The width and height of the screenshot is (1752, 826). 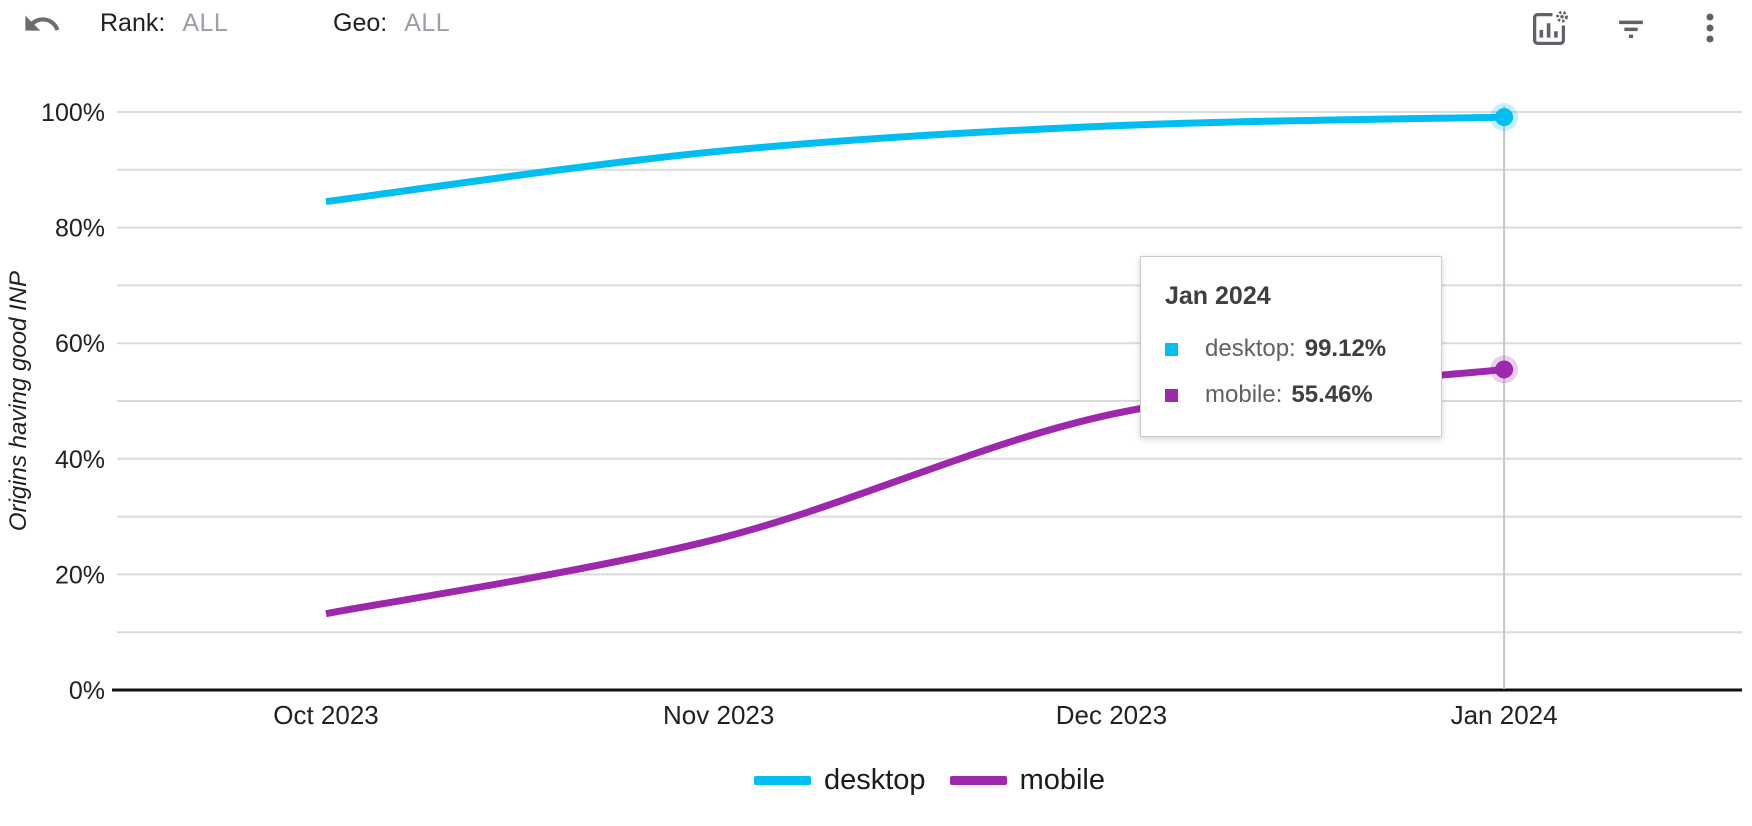 I want to click on tooltip-mobile-label: mobile:, so click(x=1244, y=394).